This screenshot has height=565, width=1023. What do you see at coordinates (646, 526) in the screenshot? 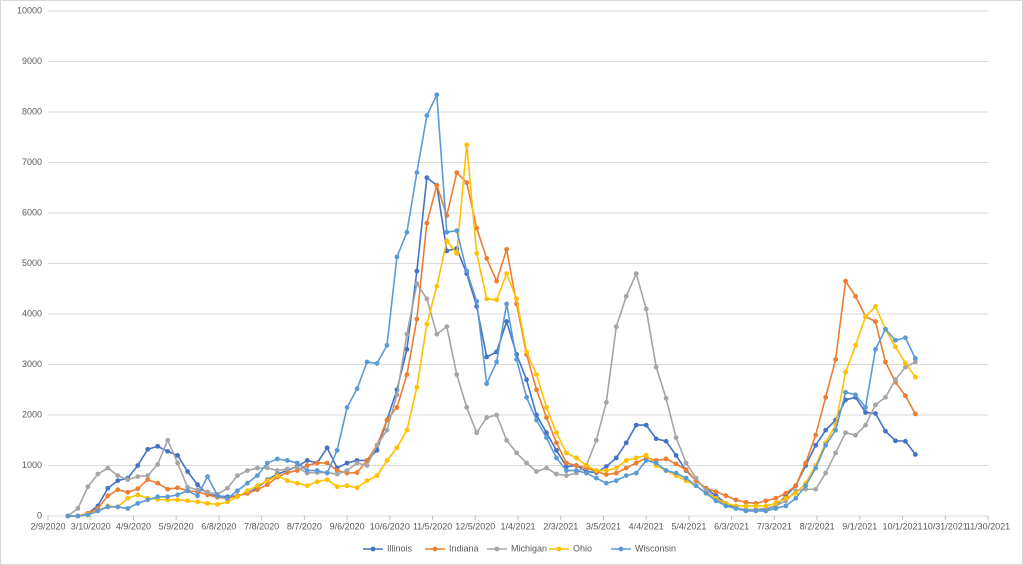
I see `x-tick-label: 4/4/2021` at bounding box center [646, 526].